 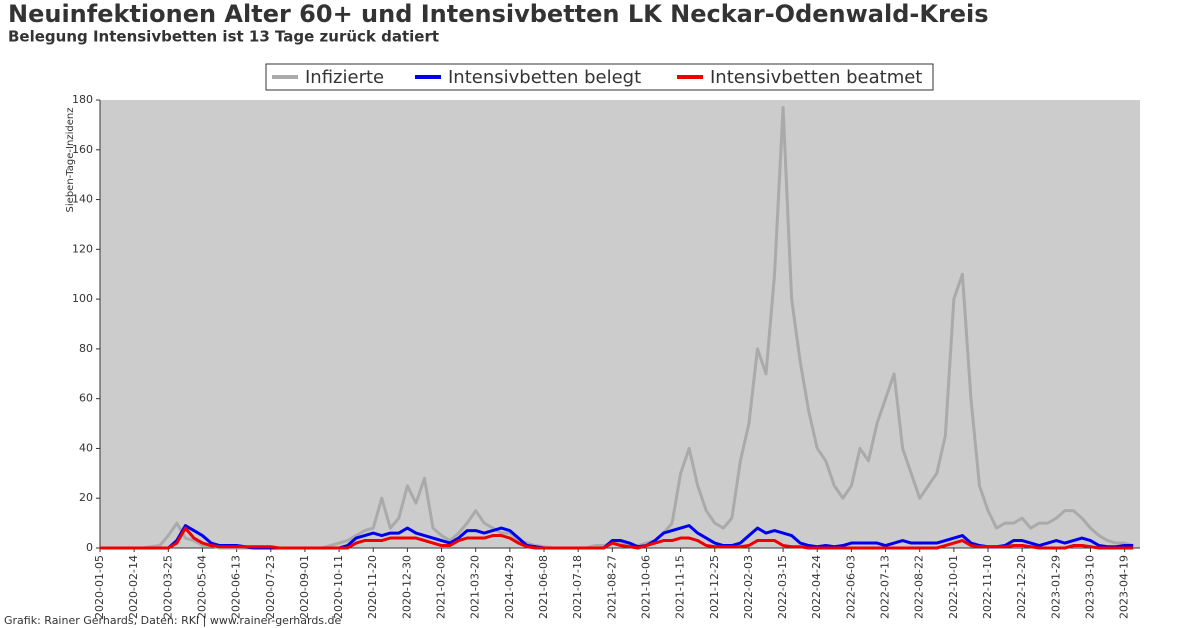 What do you see at coordinates (509, 587) in the screenshot?
I see `x-tick-label: 2021-04-29` at bounding box center [509, 587].